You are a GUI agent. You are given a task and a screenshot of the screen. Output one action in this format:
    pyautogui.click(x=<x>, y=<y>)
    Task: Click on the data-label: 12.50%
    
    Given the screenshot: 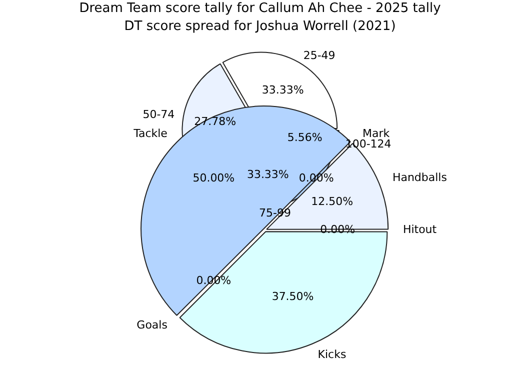 What is the action you would take?
    pyautogui.click(x=332, y=201)
    